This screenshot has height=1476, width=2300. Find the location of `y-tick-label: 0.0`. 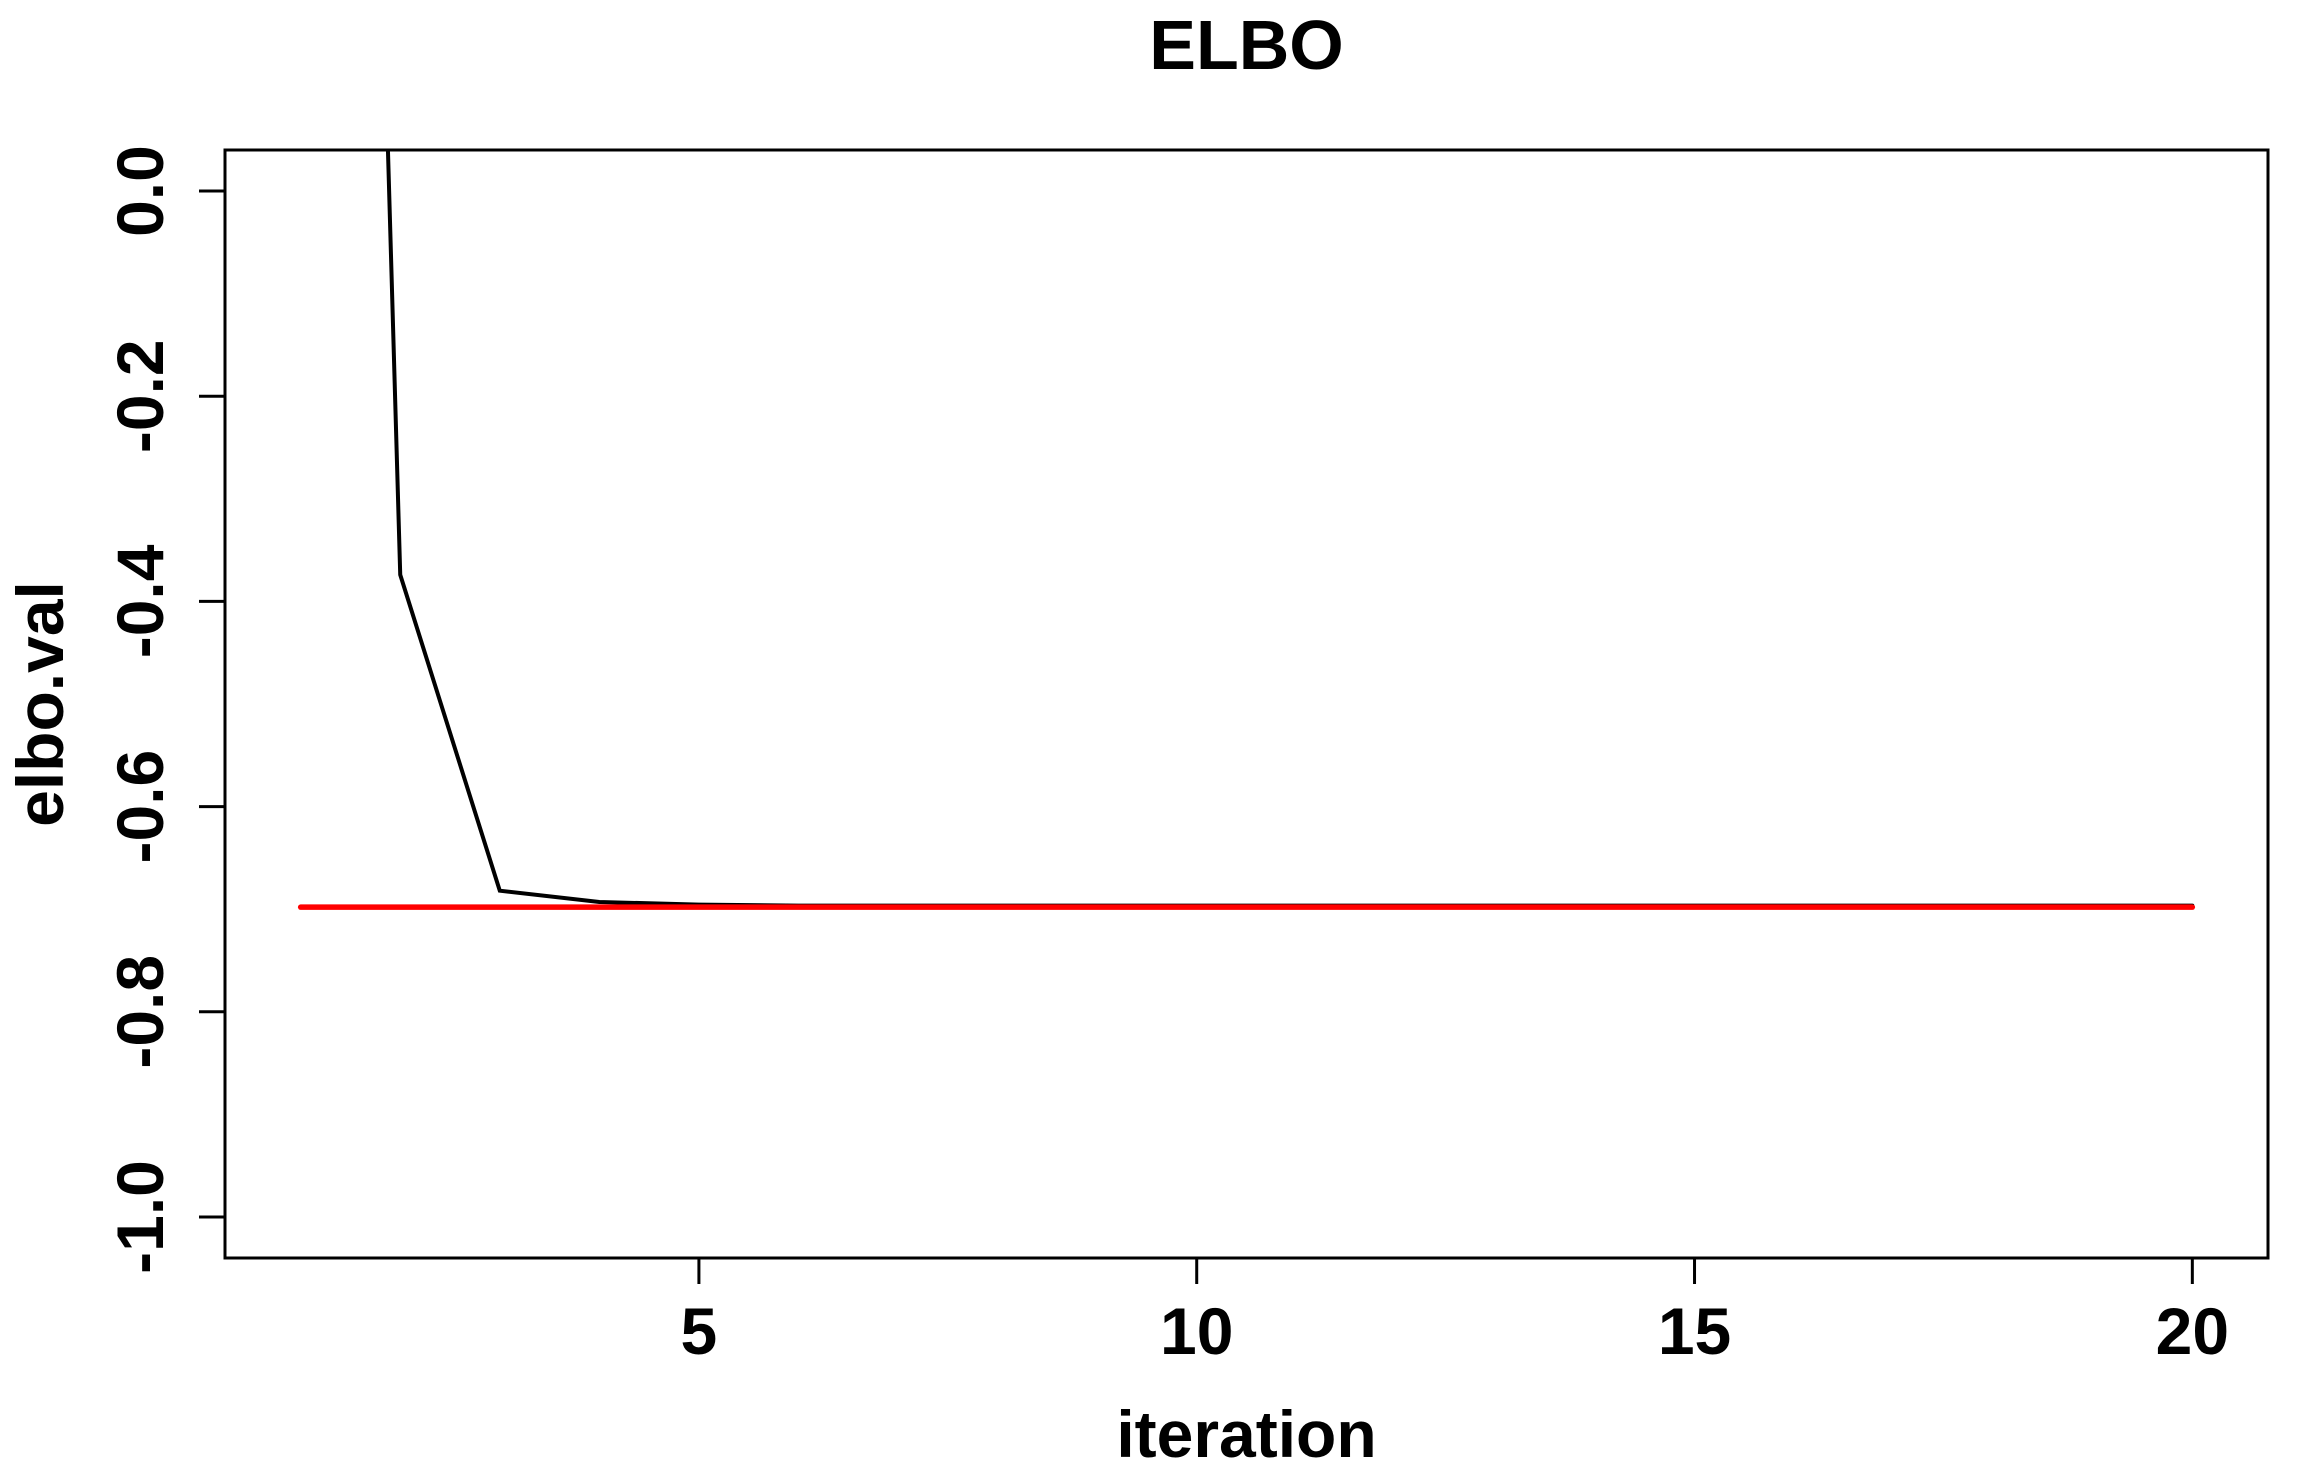

y-tick-label: 0.0 is located at coordinates (140, 191).